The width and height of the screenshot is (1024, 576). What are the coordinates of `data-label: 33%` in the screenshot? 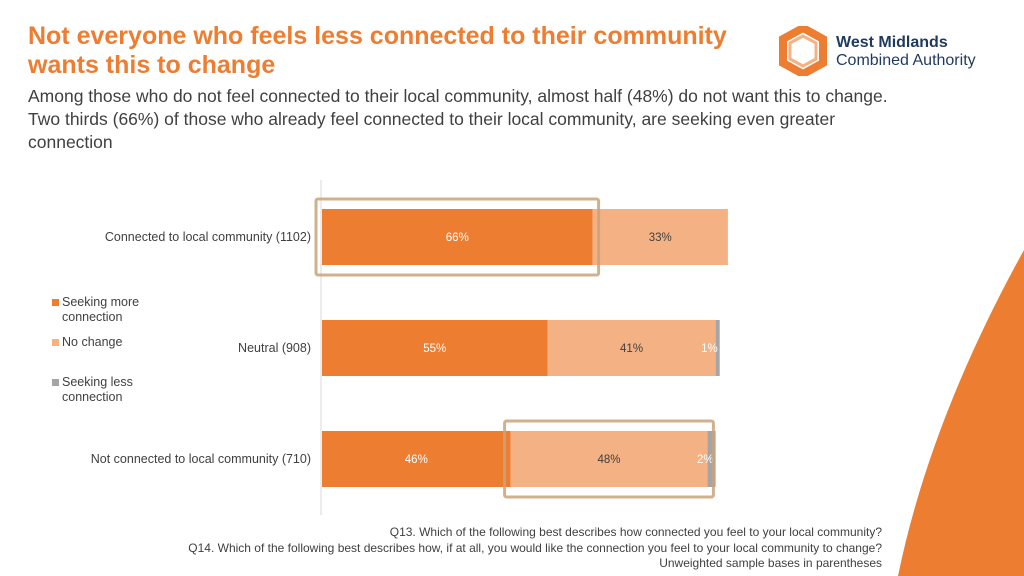 It's located at (660, 238).